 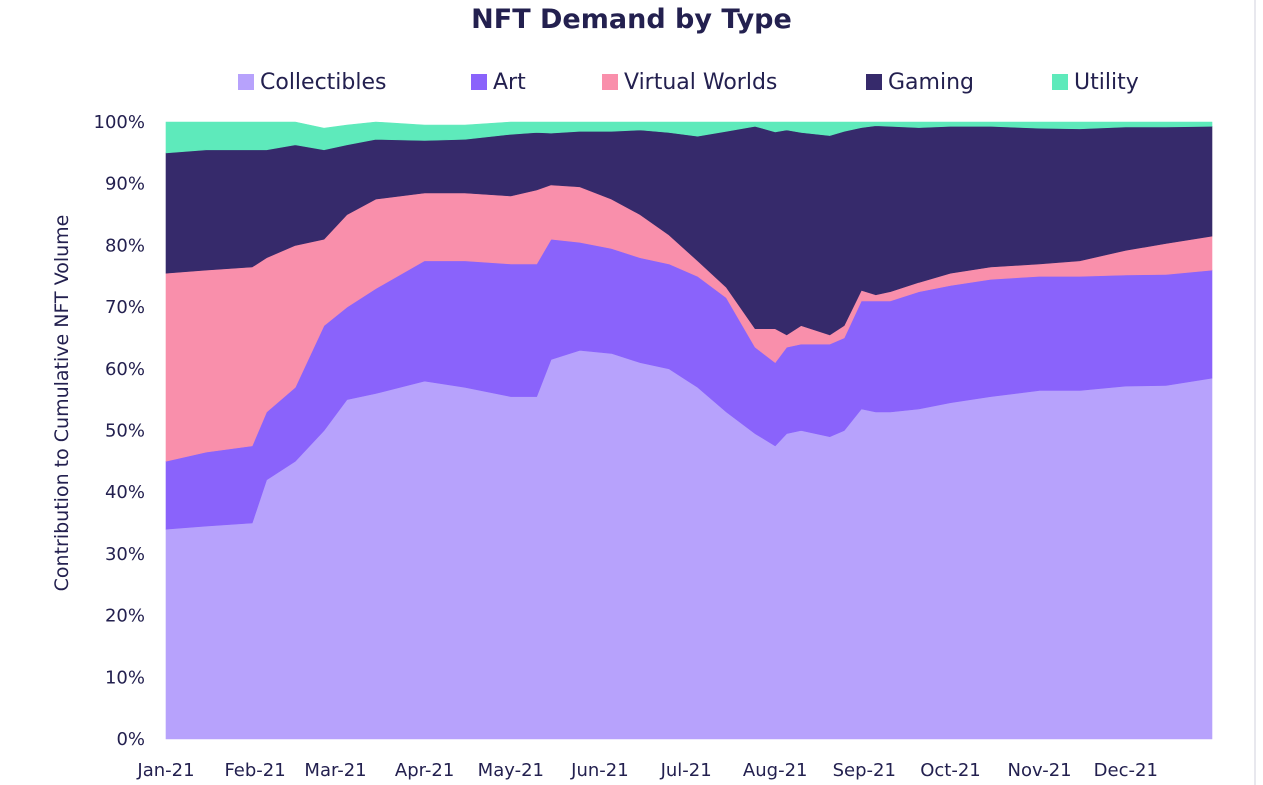 I want to click on legend-label: Utility, so click(x=1106, y=82).